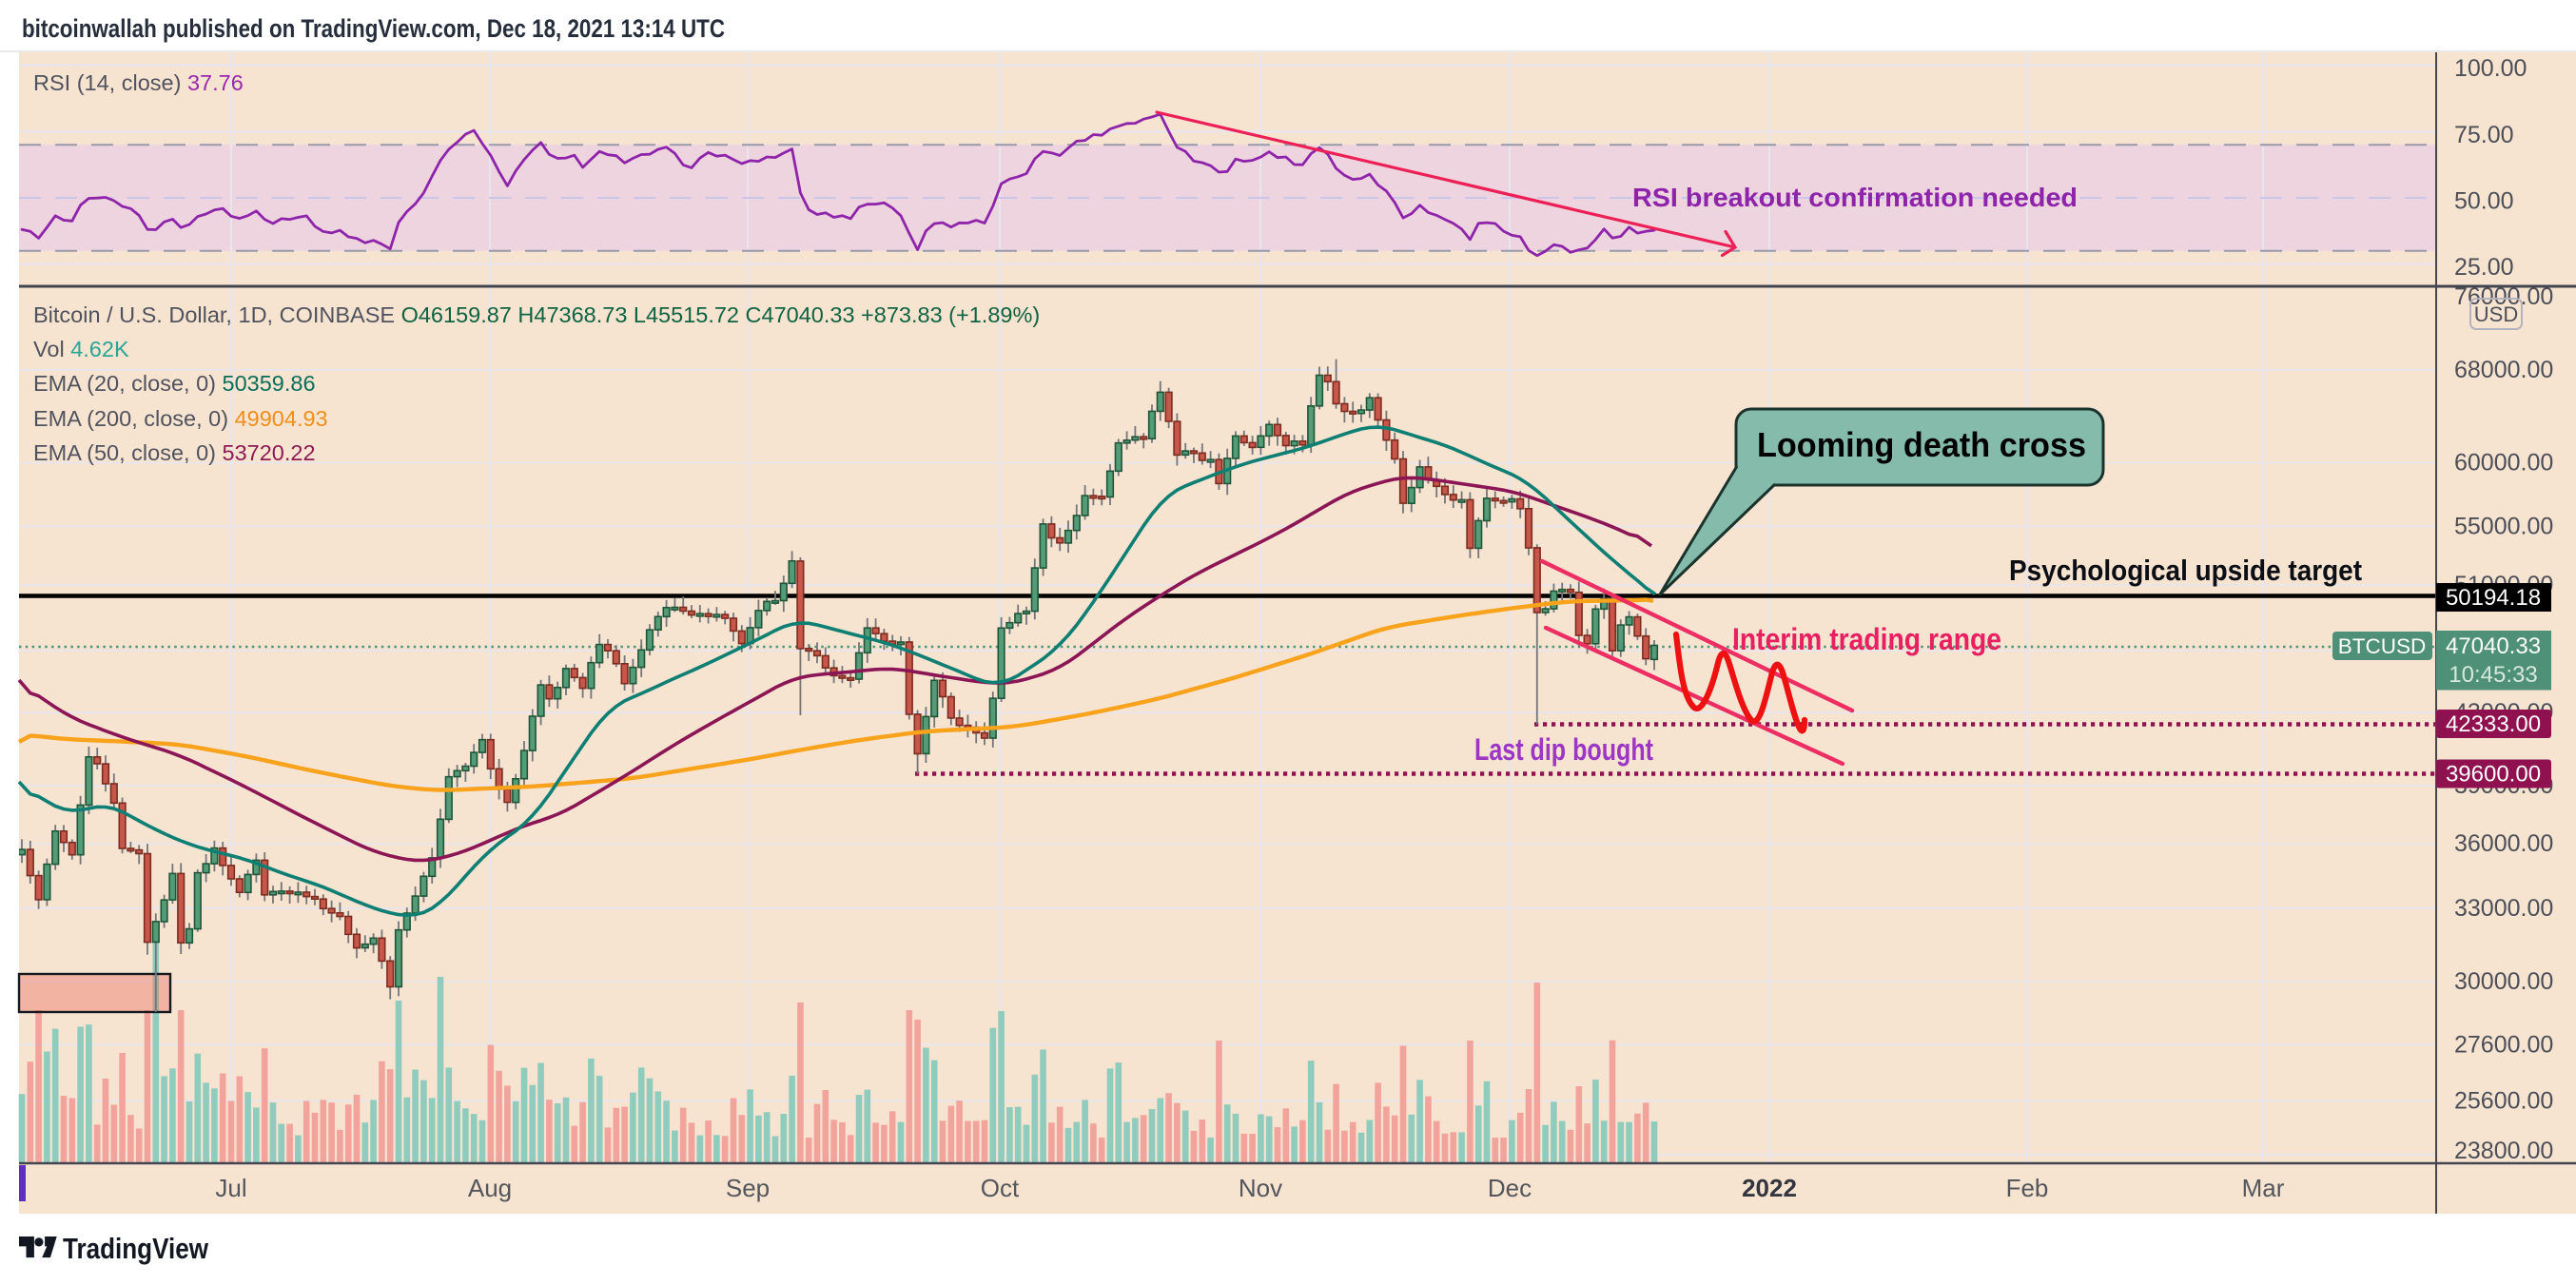 This screenshot has width=2576, height=1285. Describe the element at coordinates (1922, 444) in the screenshot. I see `svg-text: Looming death cross` at that location.